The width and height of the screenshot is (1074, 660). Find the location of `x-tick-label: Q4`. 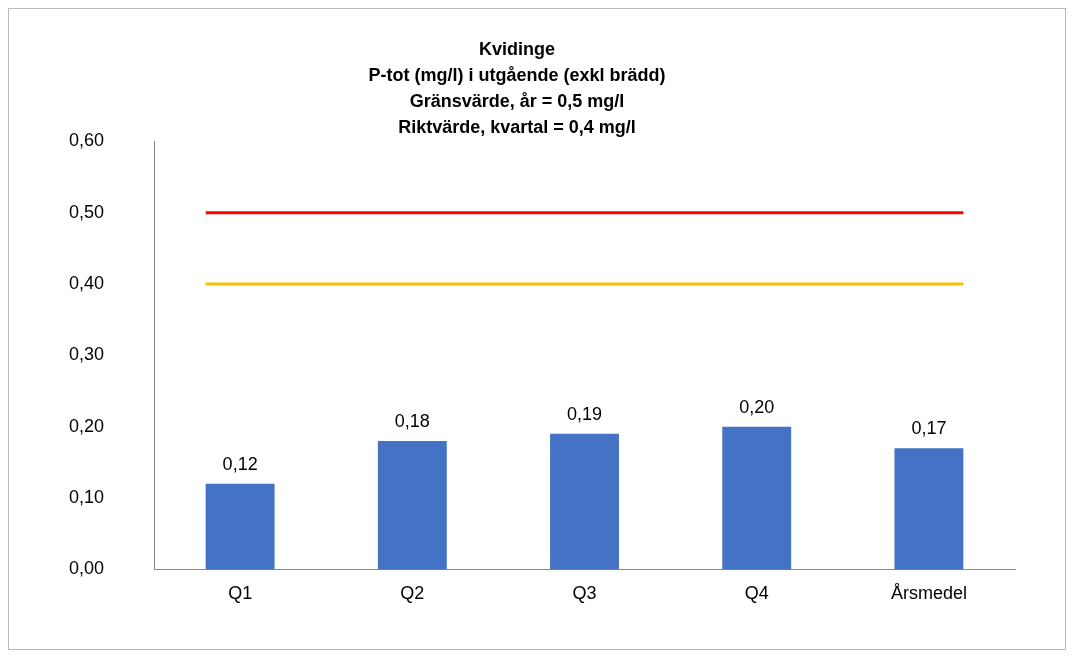

x-tick-label: Q4 is located at coordinates (756, 593).